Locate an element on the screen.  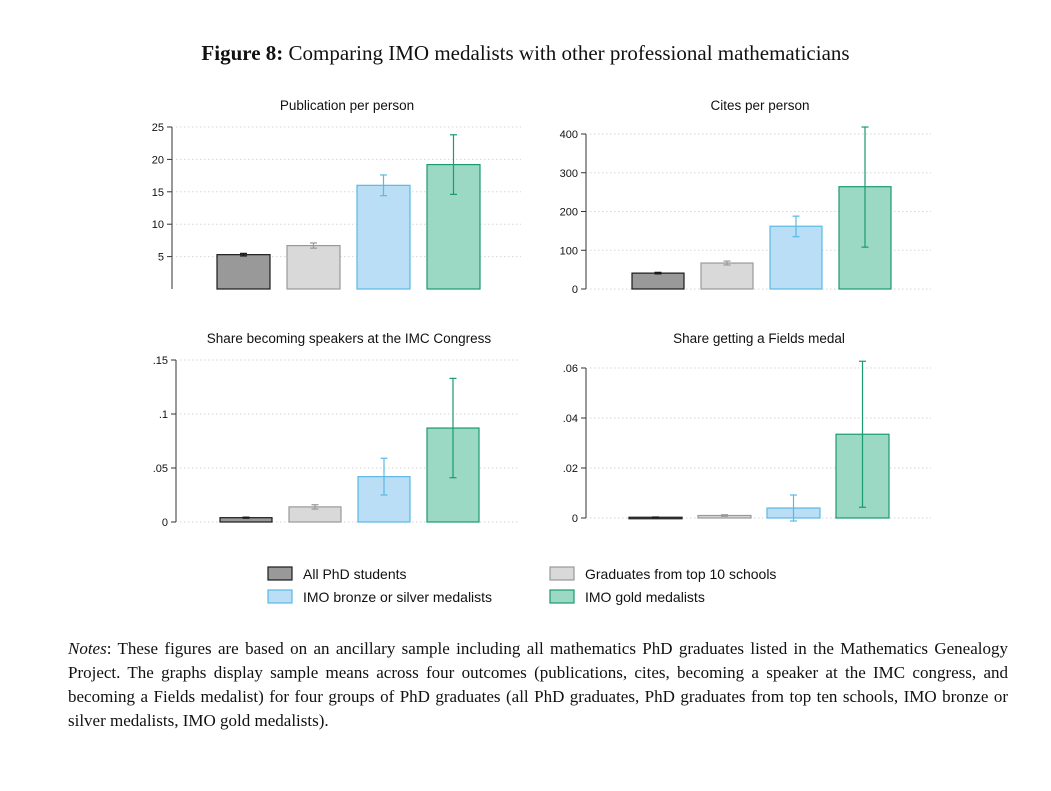
y-tick-label: 5 is located at coordinates (161, 258).